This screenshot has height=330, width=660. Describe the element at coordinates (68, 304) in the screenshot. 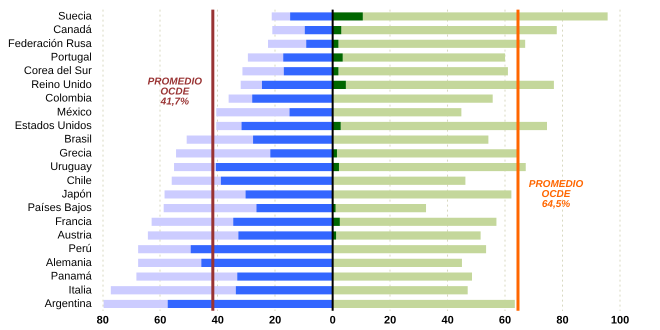

I see `y-tick-label: Argentina` at that location.